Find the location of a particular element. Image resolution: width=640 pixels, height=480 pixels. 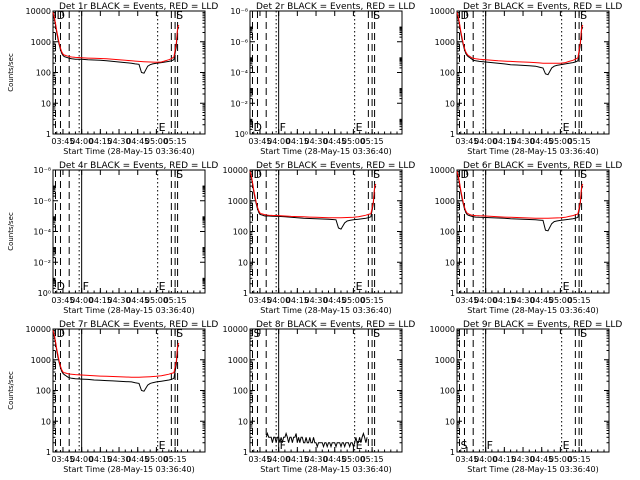

marker-letter: F is located at coordinates (283, 127).